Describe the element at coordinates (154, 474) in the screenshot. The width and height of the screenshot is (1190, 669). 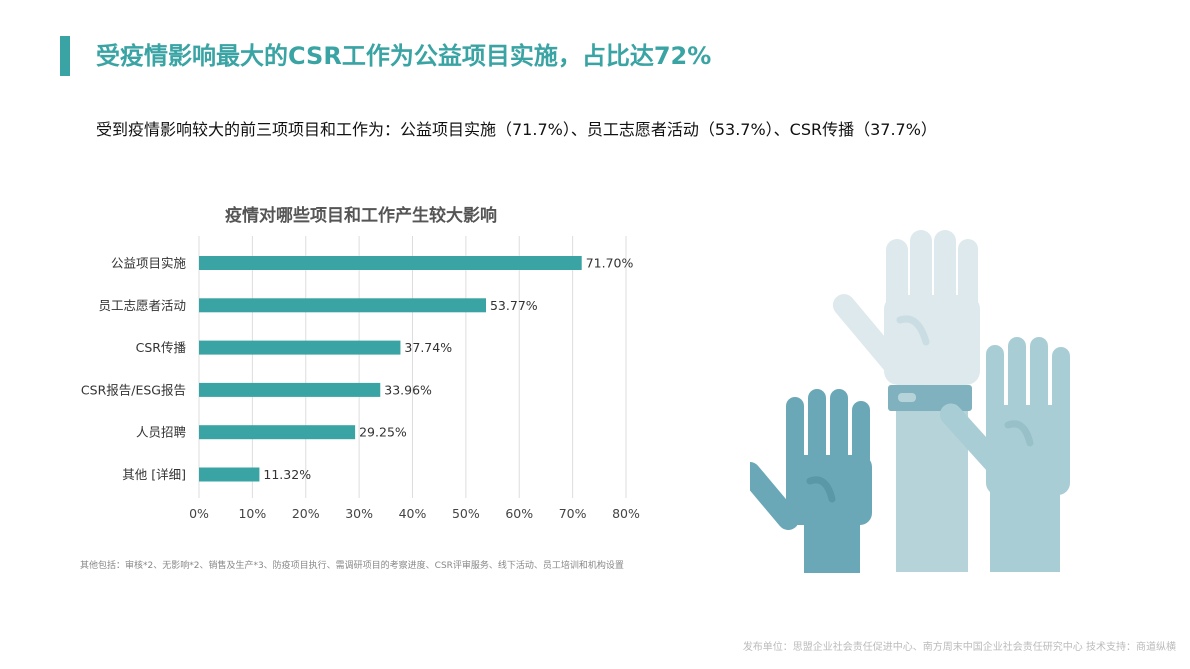
I see `category-label: 其他 [详细]` at that location.